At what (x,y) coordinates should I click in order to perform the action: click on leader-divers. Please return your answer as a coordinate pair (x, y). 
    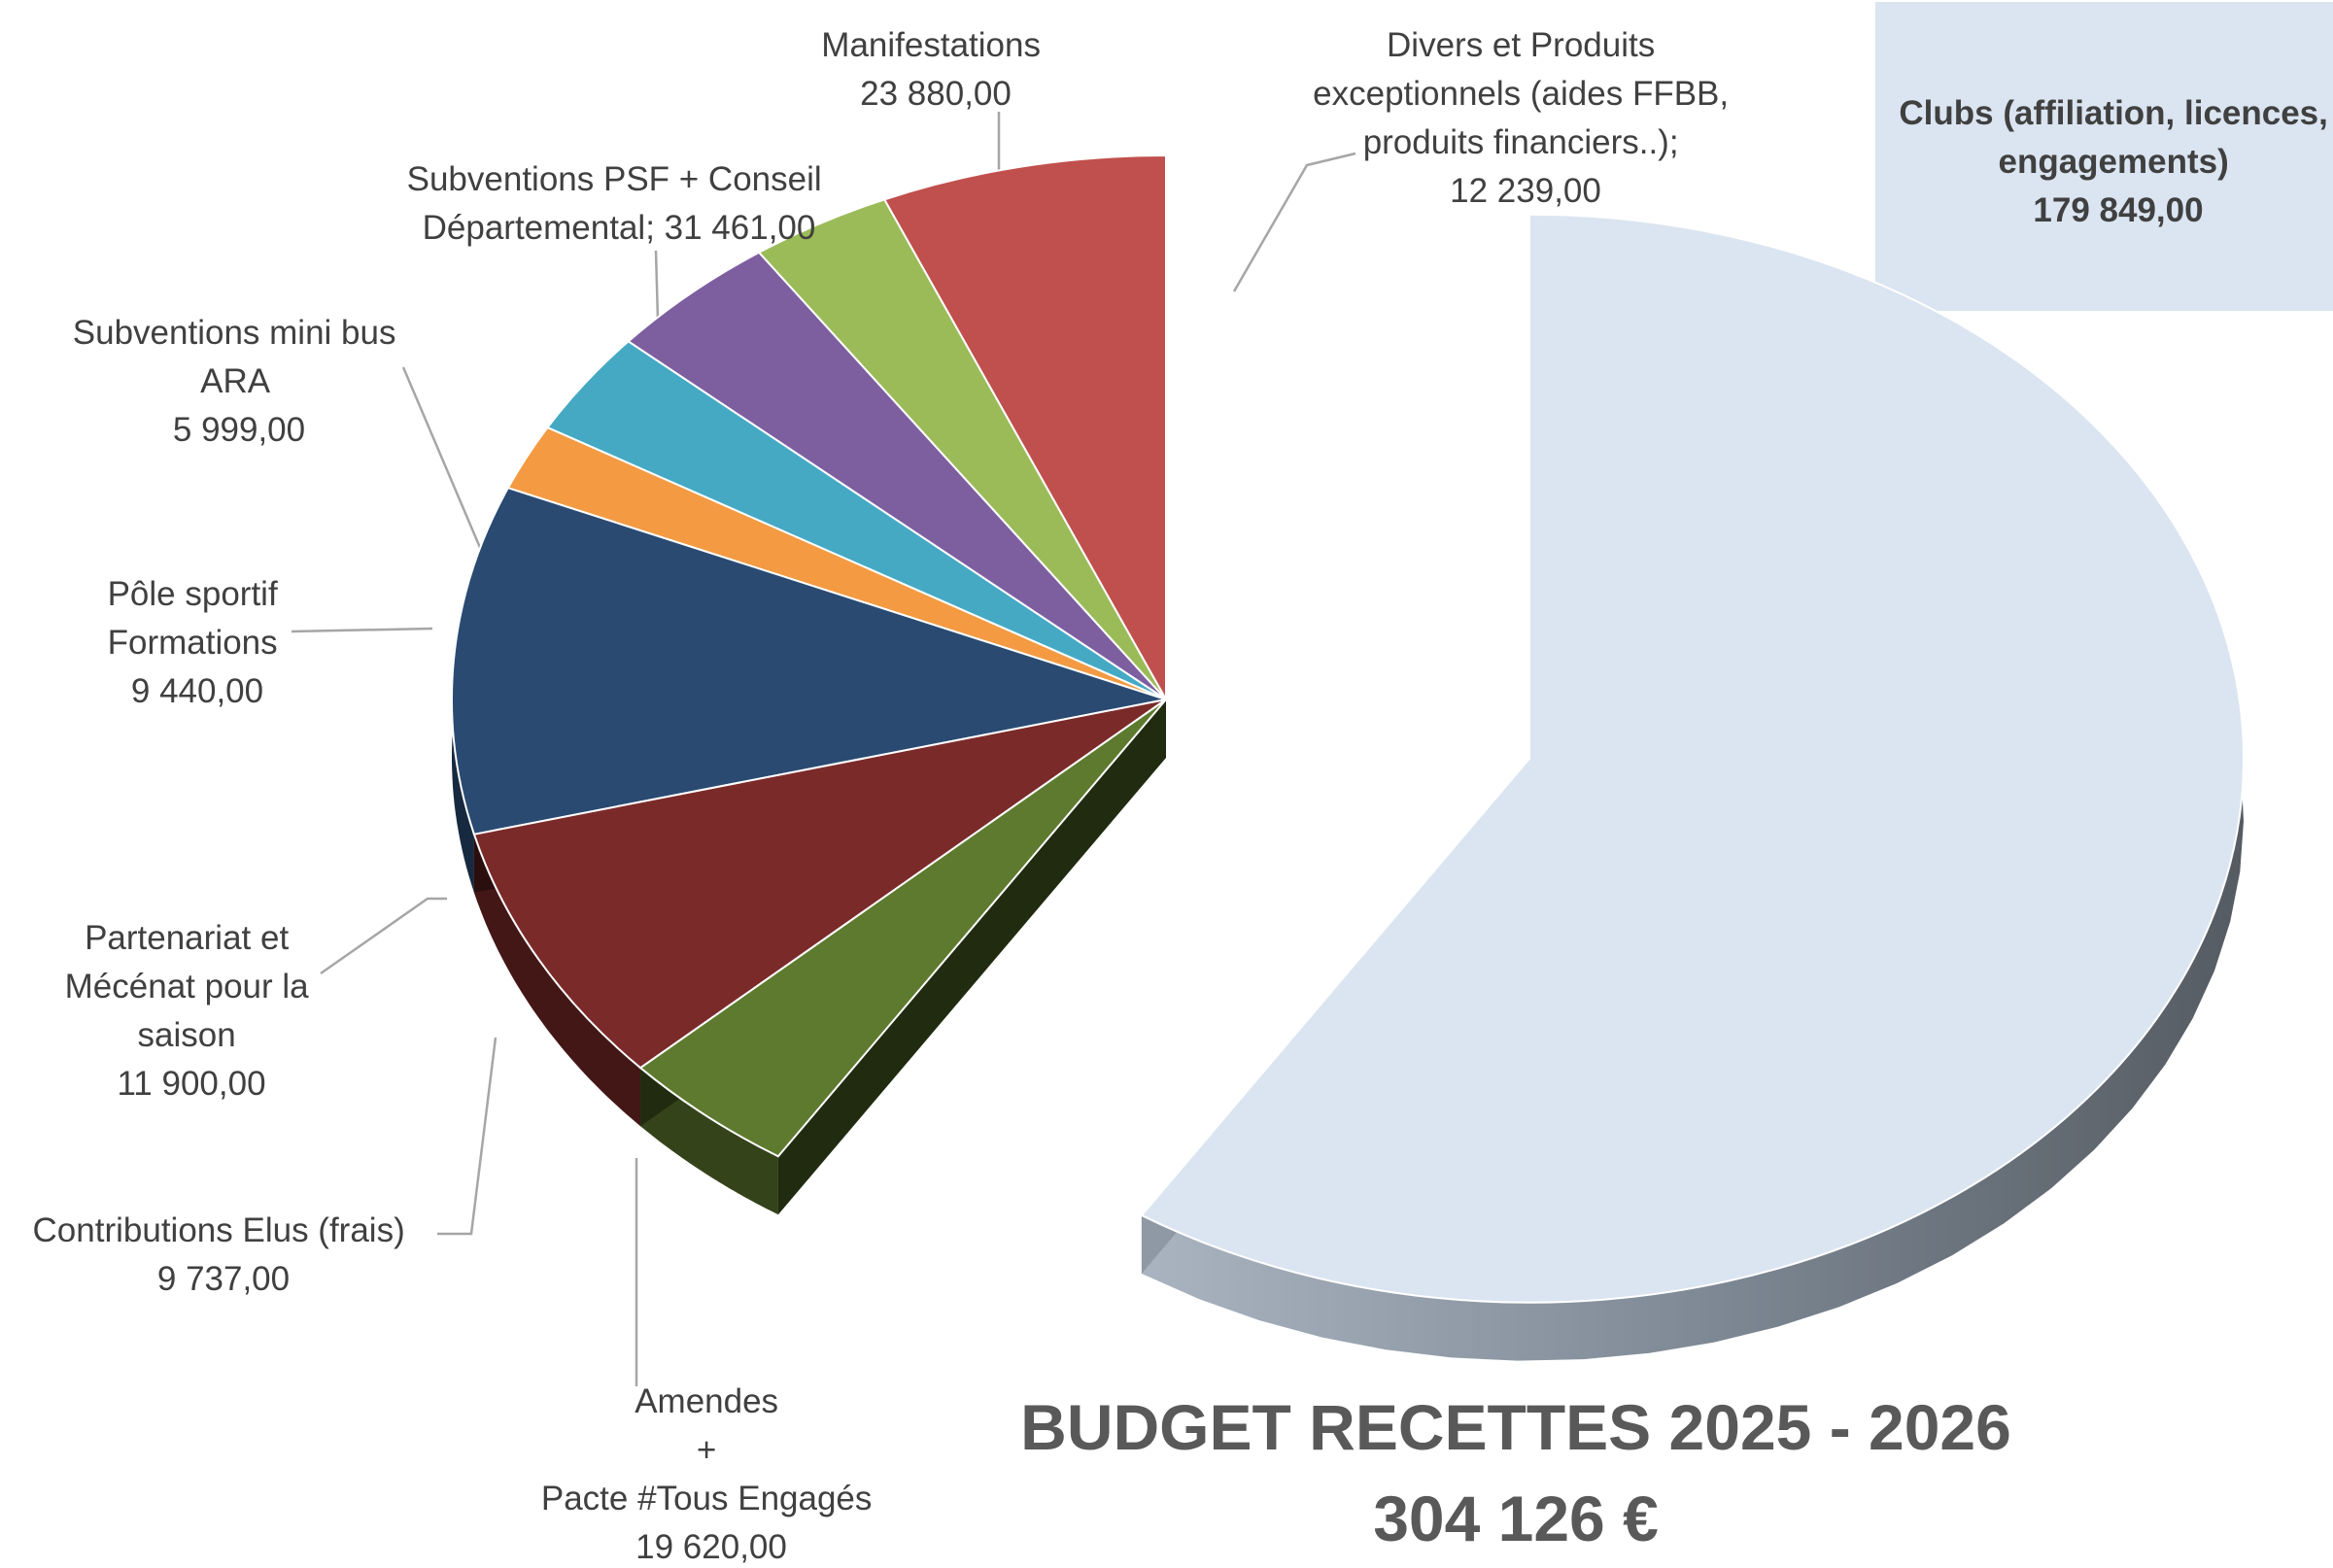
    Looking at the image, I should click on (1294, 222).